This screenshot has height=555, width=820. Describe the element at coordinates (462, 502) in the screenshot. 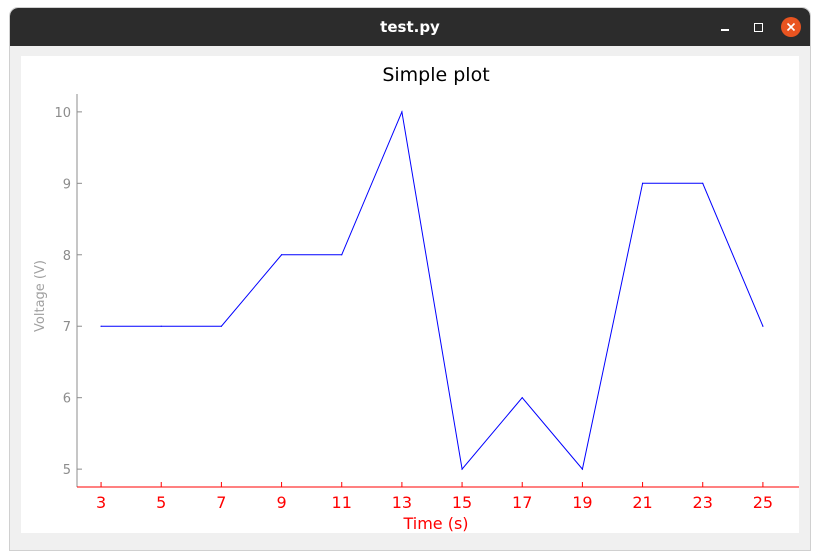

I see `x-tick-label: 15` at that location.